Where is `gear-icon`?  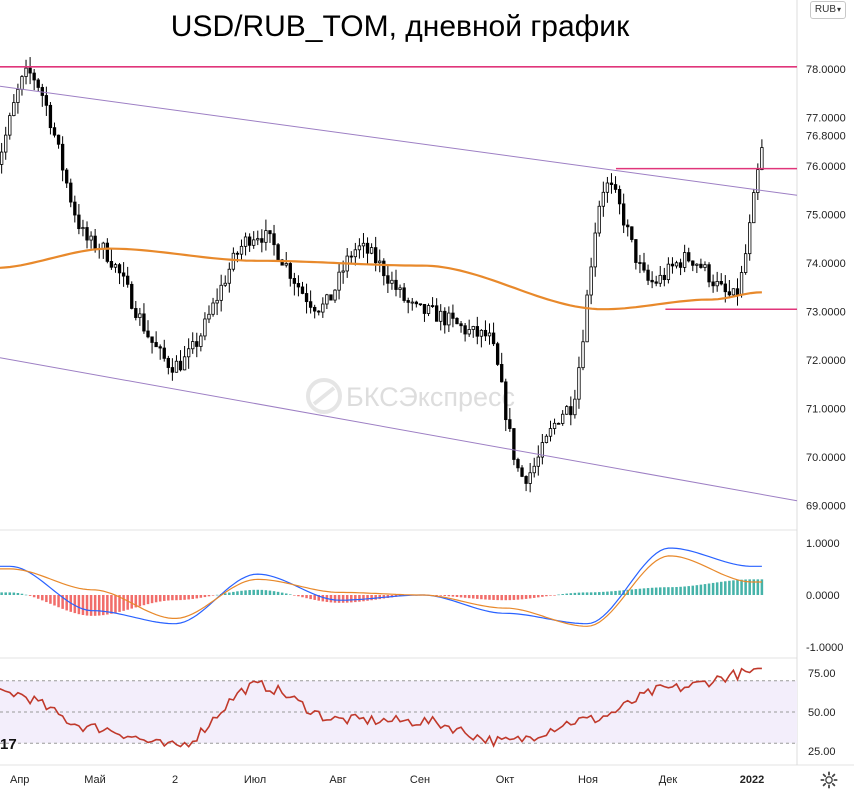
gear-icon is located at coordinates (829, 780).